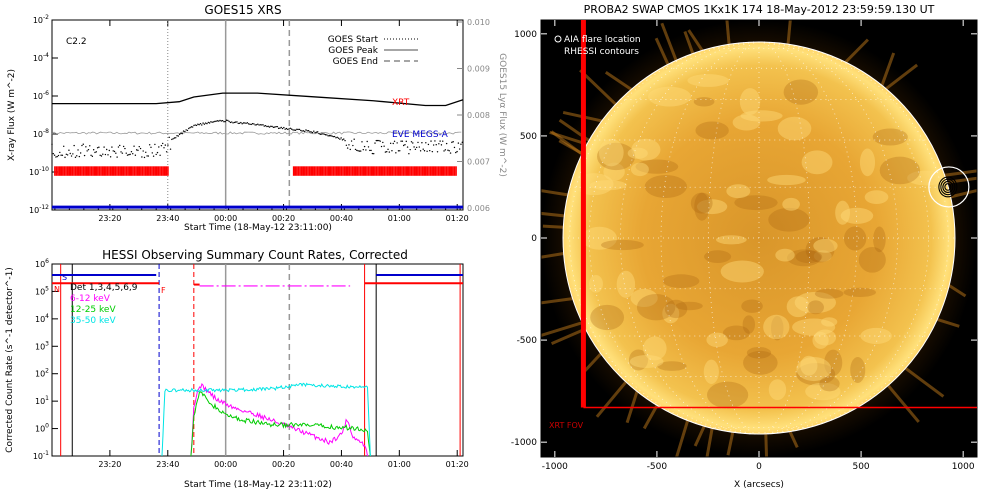  What do you see at coordinates (478, 208) in the screenshot?
I see `goes-y-right-tick-label: 0.006` at bounding box center [478, 208].